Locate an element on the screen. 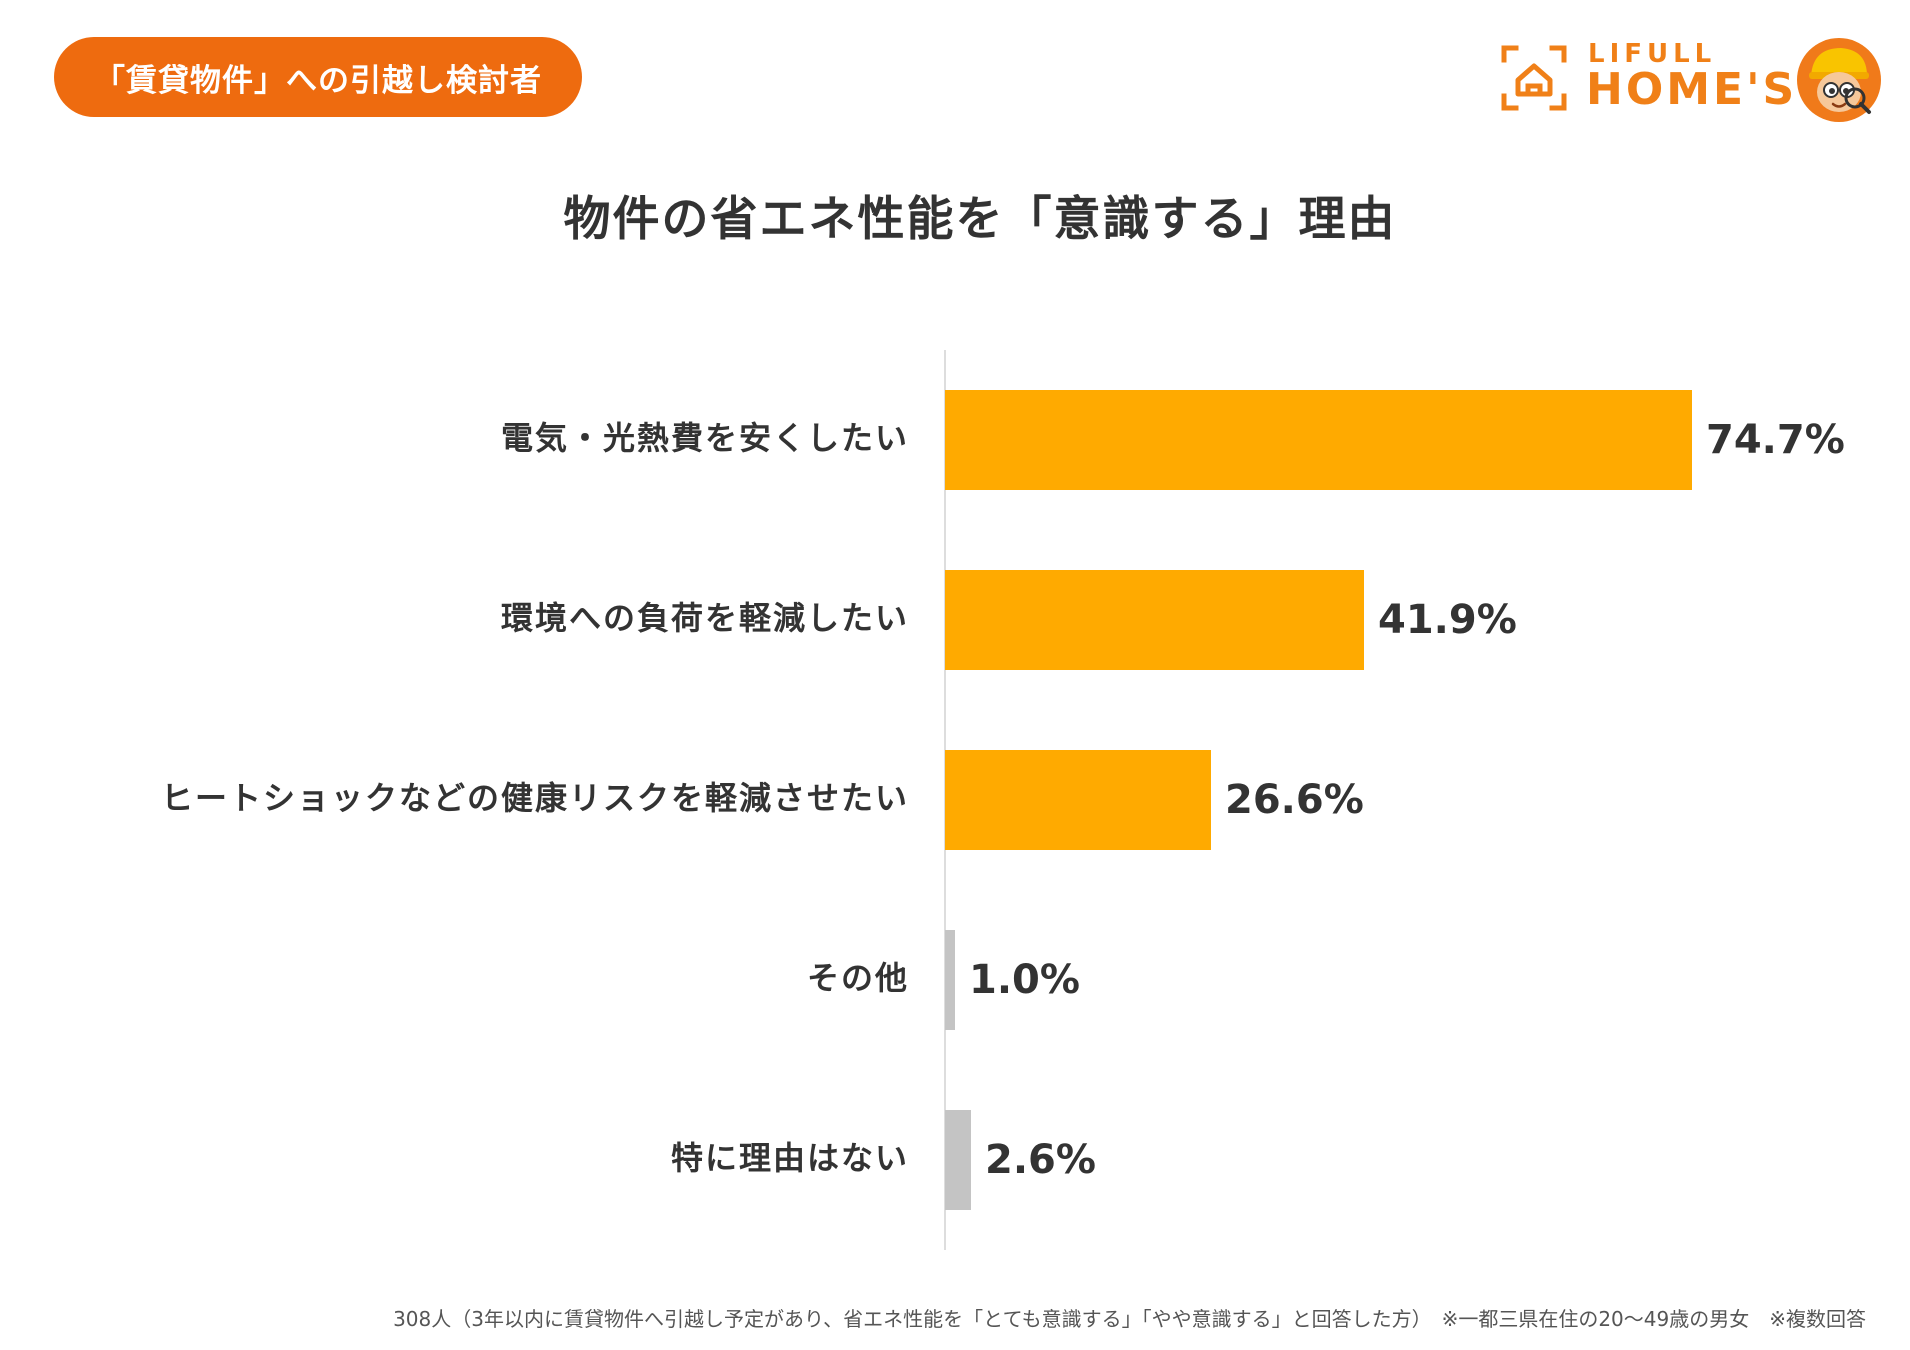  value-label: 41.9% is located at coordinates (1447, 620).